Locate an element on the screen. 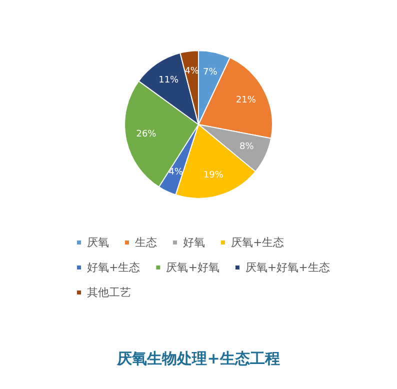  legend-label: 好氧+生态 is located at coordinates (113, 267).